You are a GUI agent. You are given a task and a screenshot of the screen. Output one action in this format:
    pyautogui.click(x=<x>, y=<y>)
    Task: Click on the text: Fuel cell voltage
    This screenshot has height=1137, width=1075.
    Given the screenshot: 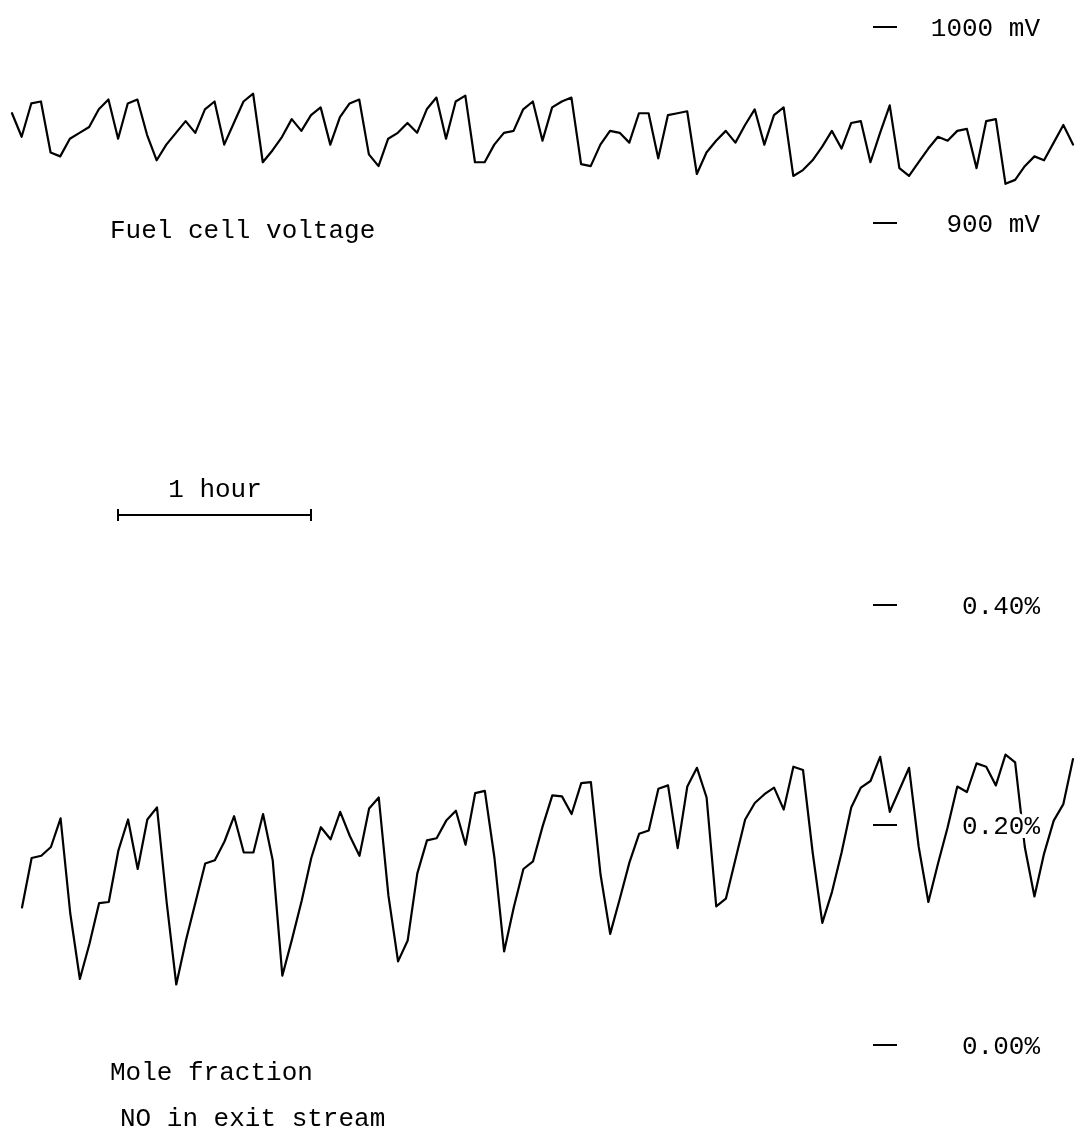 What is the action you would take?
    pyautogui.click(x=243, y=231)
    